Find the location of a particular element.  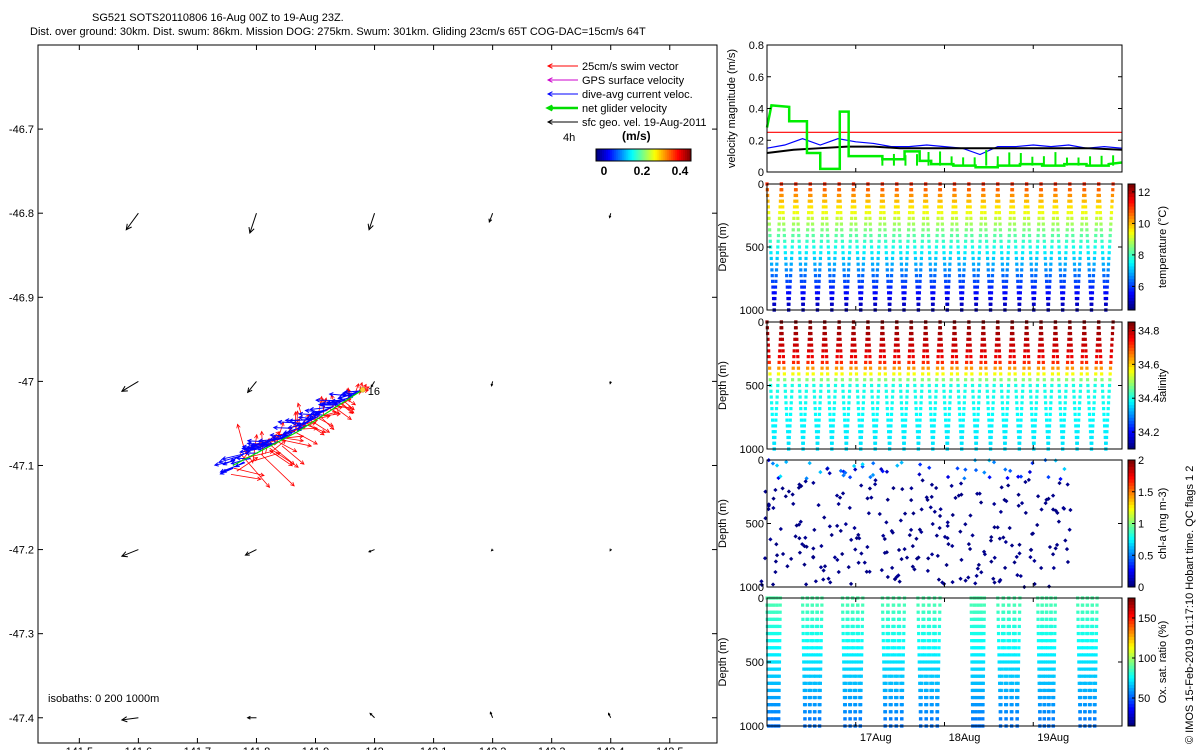

oxygen-colorbar-cell is located at coordinates (1131, 718).